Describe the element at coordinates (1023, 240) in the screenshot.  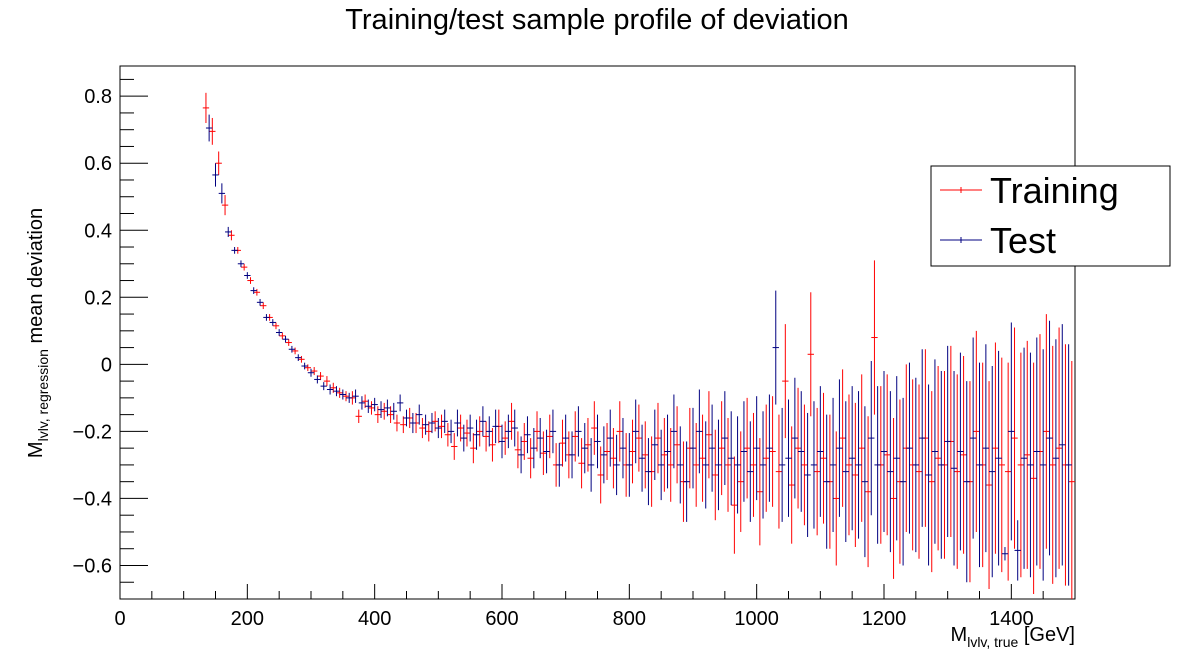
I see `legend-label-test: Test` at that location.